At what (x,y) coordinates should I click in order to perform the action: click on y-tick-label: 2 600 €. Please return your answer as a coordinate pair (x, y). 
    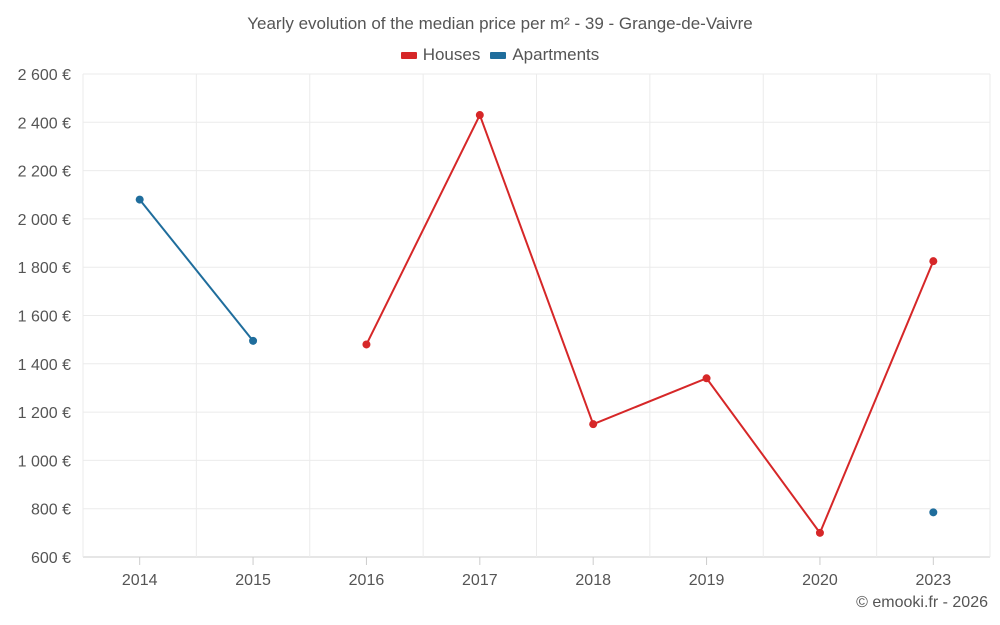
    Looking at the image, I should click on (44, 75).